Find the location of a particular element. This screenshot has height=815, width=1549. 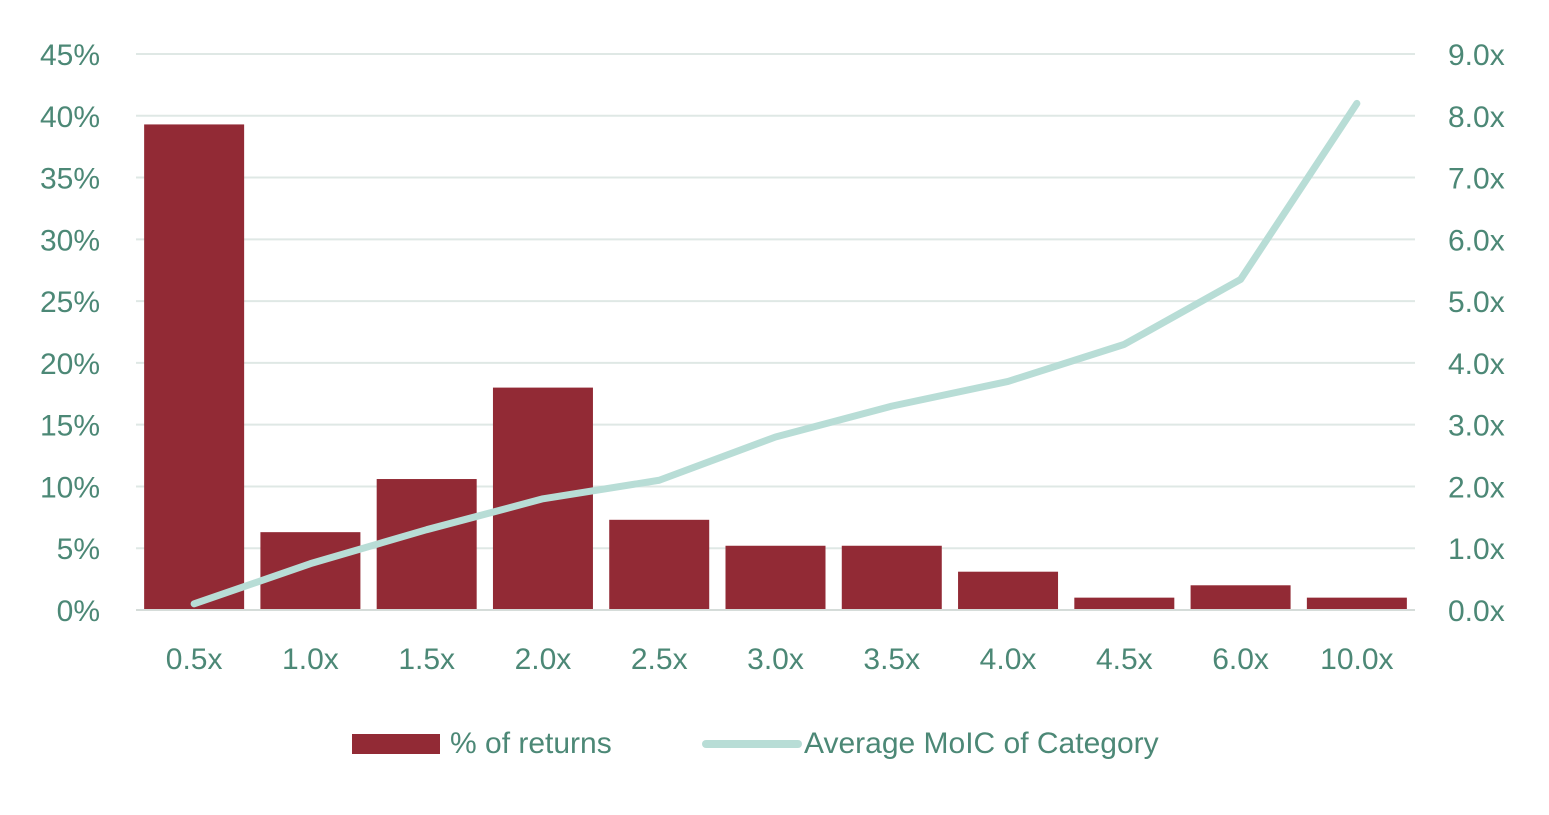

x-tick-label: 1.0x is located at coordinates (310, 659).